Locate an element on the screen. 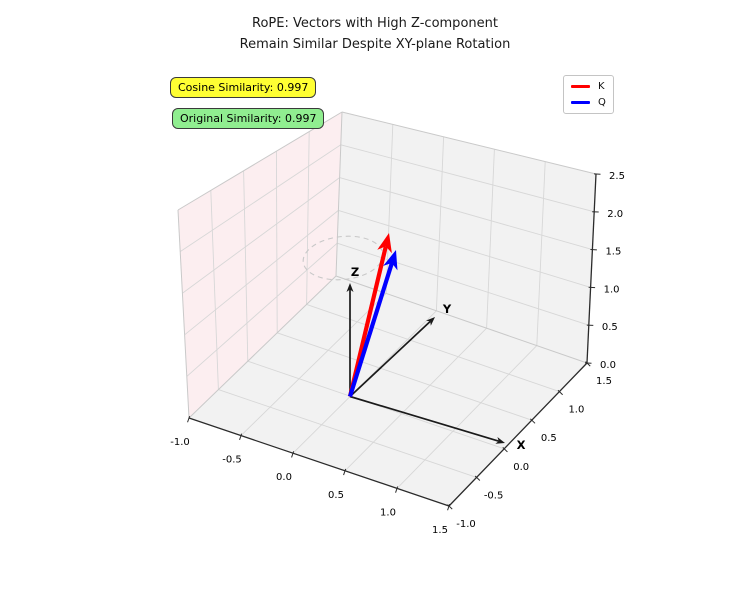  y-axis-arrow-shaft is located at coordinates (390, 359).